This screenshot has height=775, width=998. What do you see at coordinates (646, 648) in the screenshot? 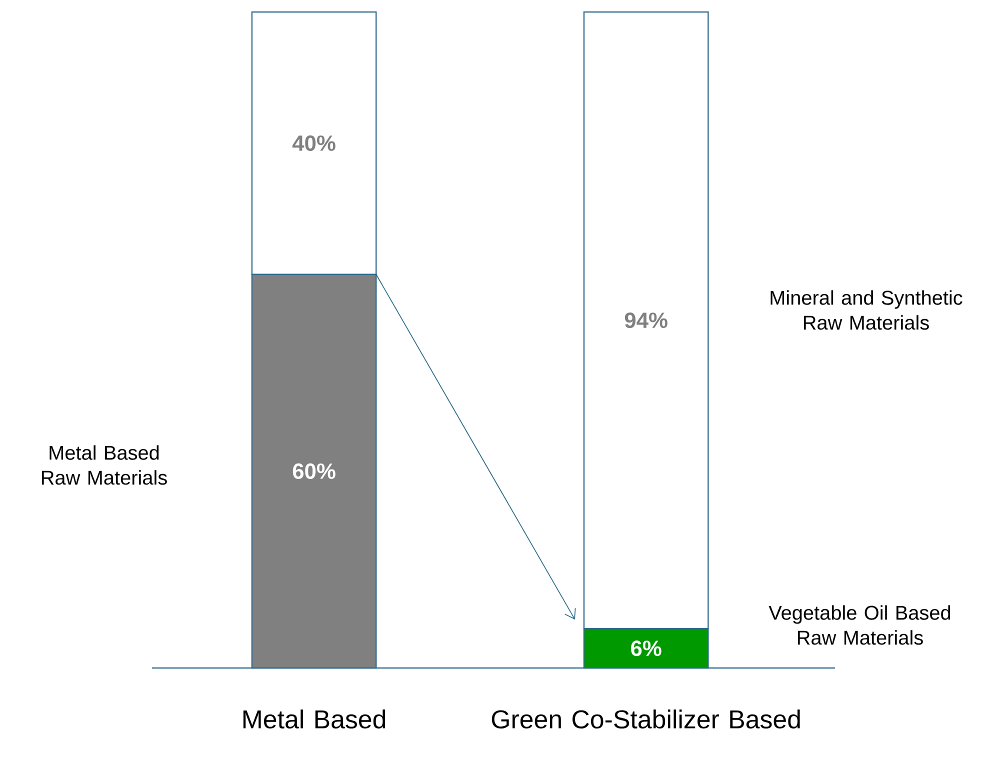
I see `data-label: 6%` at bounding box center [646, 648].